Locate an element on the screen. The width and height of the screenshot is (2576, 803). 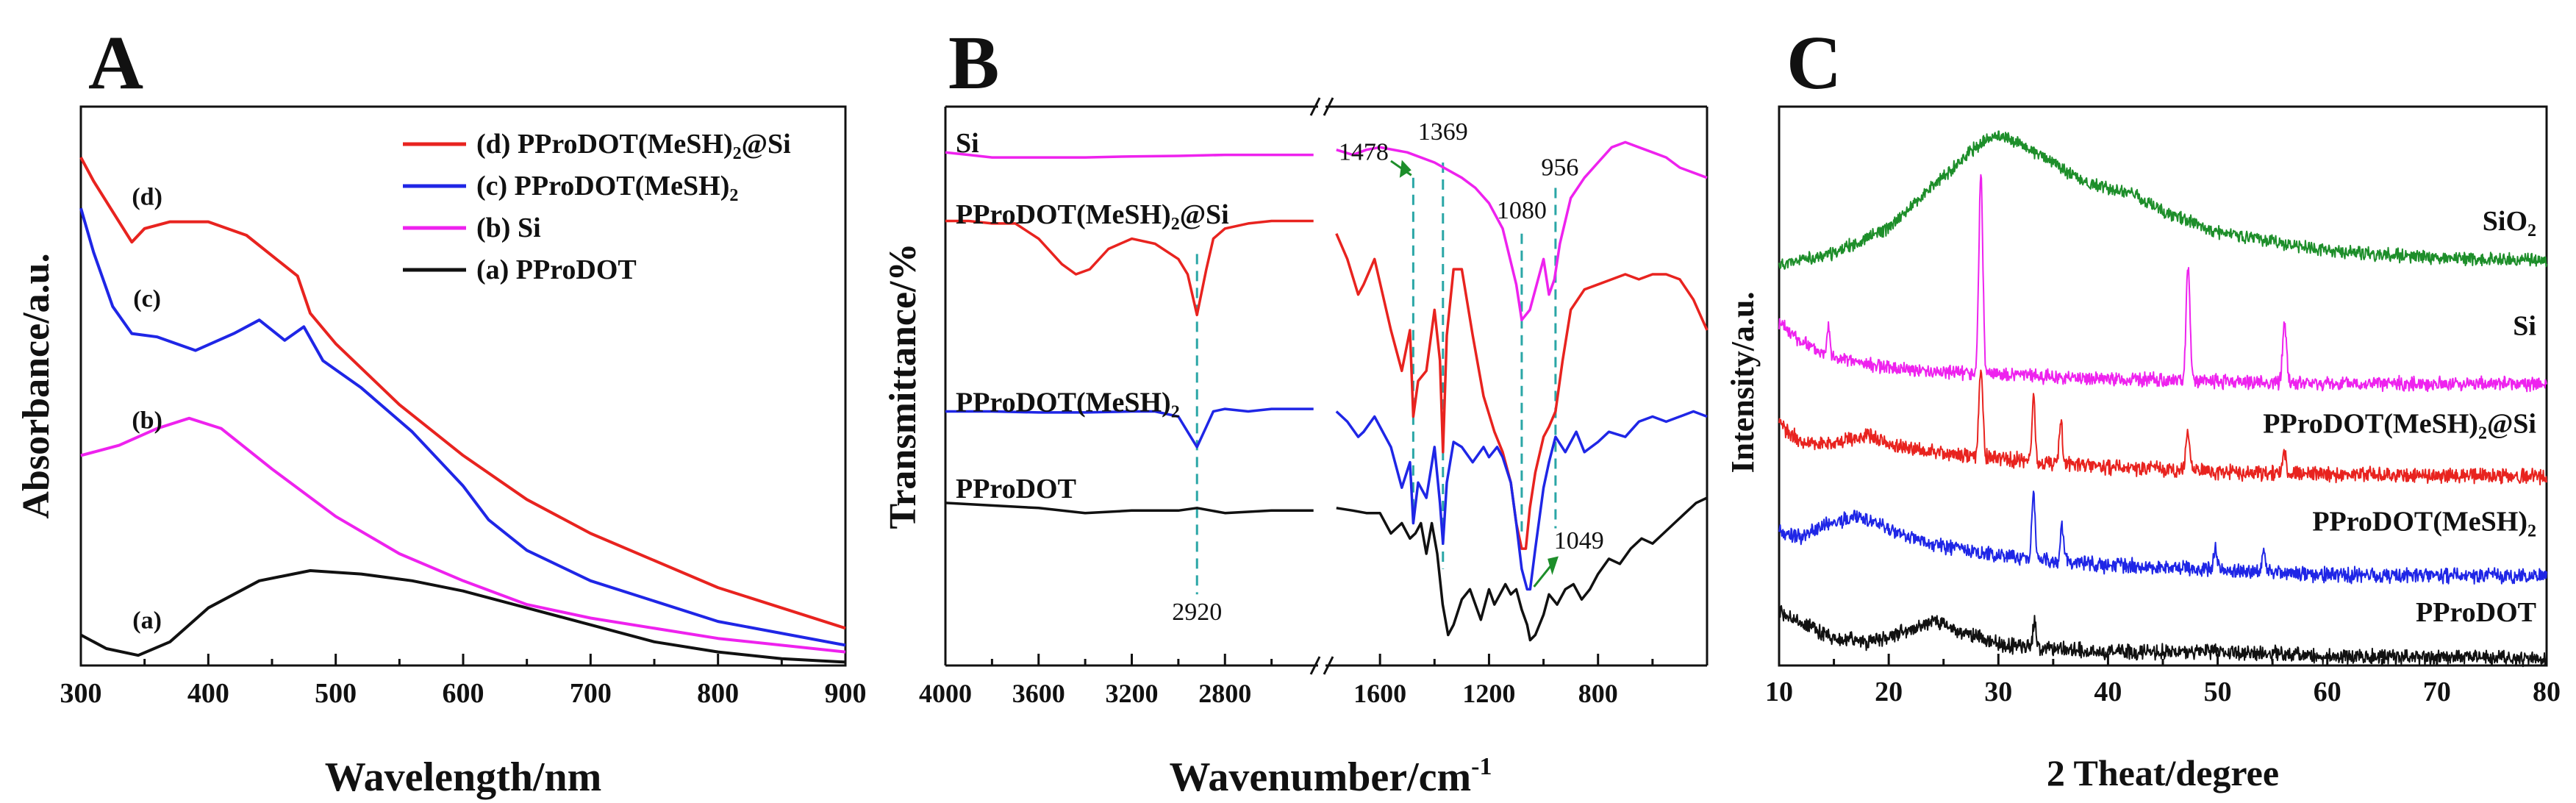
panel-b-series-label: PProDOT(MeSH)2 is located at coordinates (1068, 405).